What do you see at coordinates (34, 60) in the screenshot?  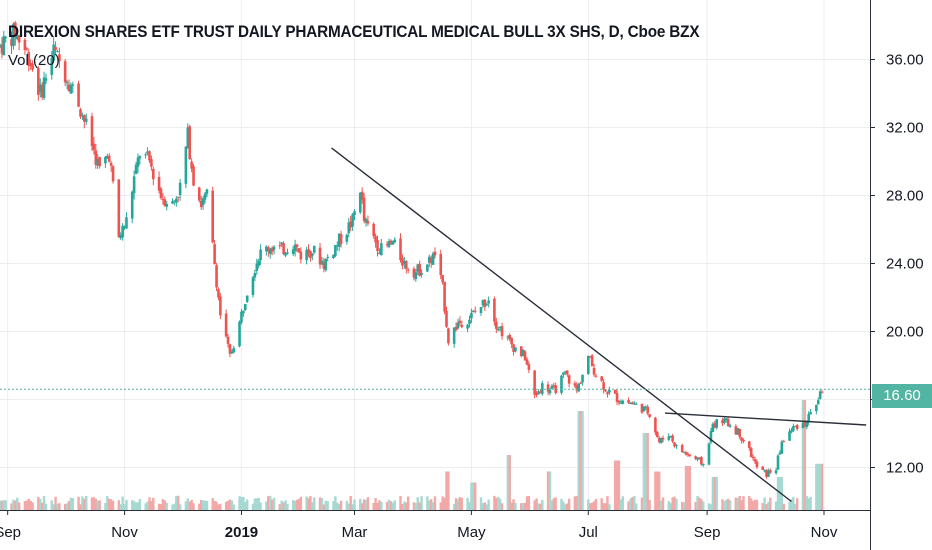 I see `volume-indicator-label: Vol (20)` at bounding box center [34, 60].